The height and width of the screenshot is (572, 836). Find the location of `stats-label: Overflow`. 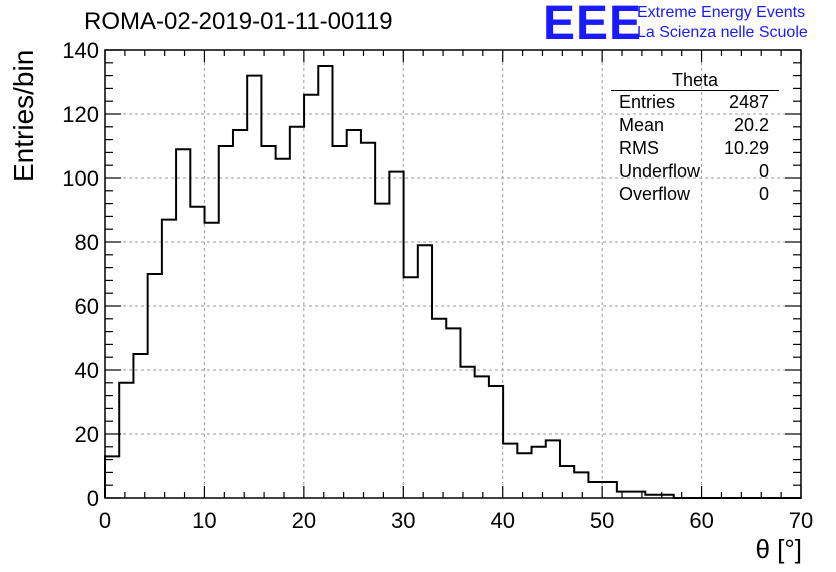

stats-label: Overflow is located at coordinates (655, 194).